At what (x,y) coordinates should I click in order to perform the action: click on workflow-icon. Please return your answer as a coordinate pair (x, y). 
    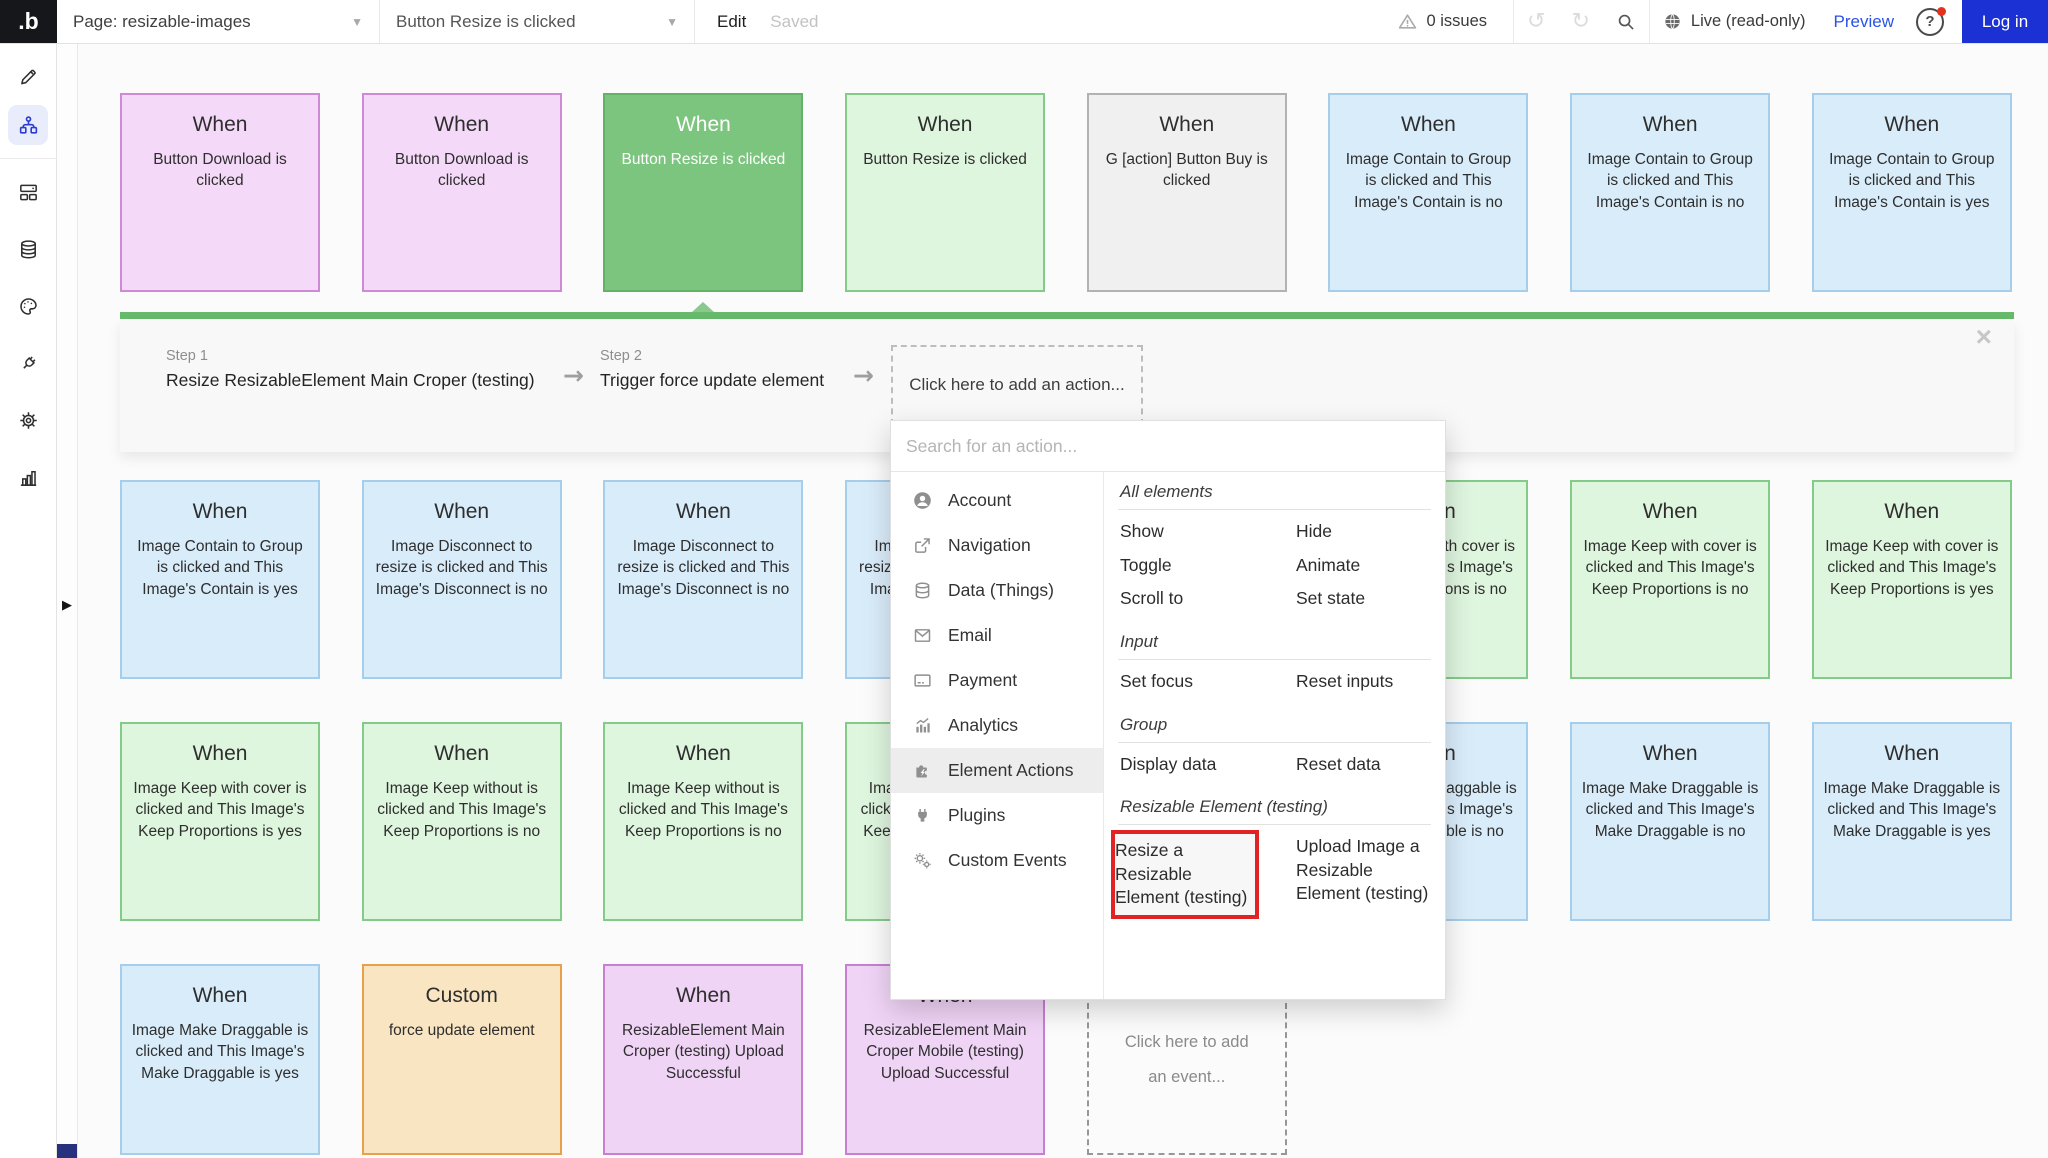
    Looking at the image, I should click on (28, 124).